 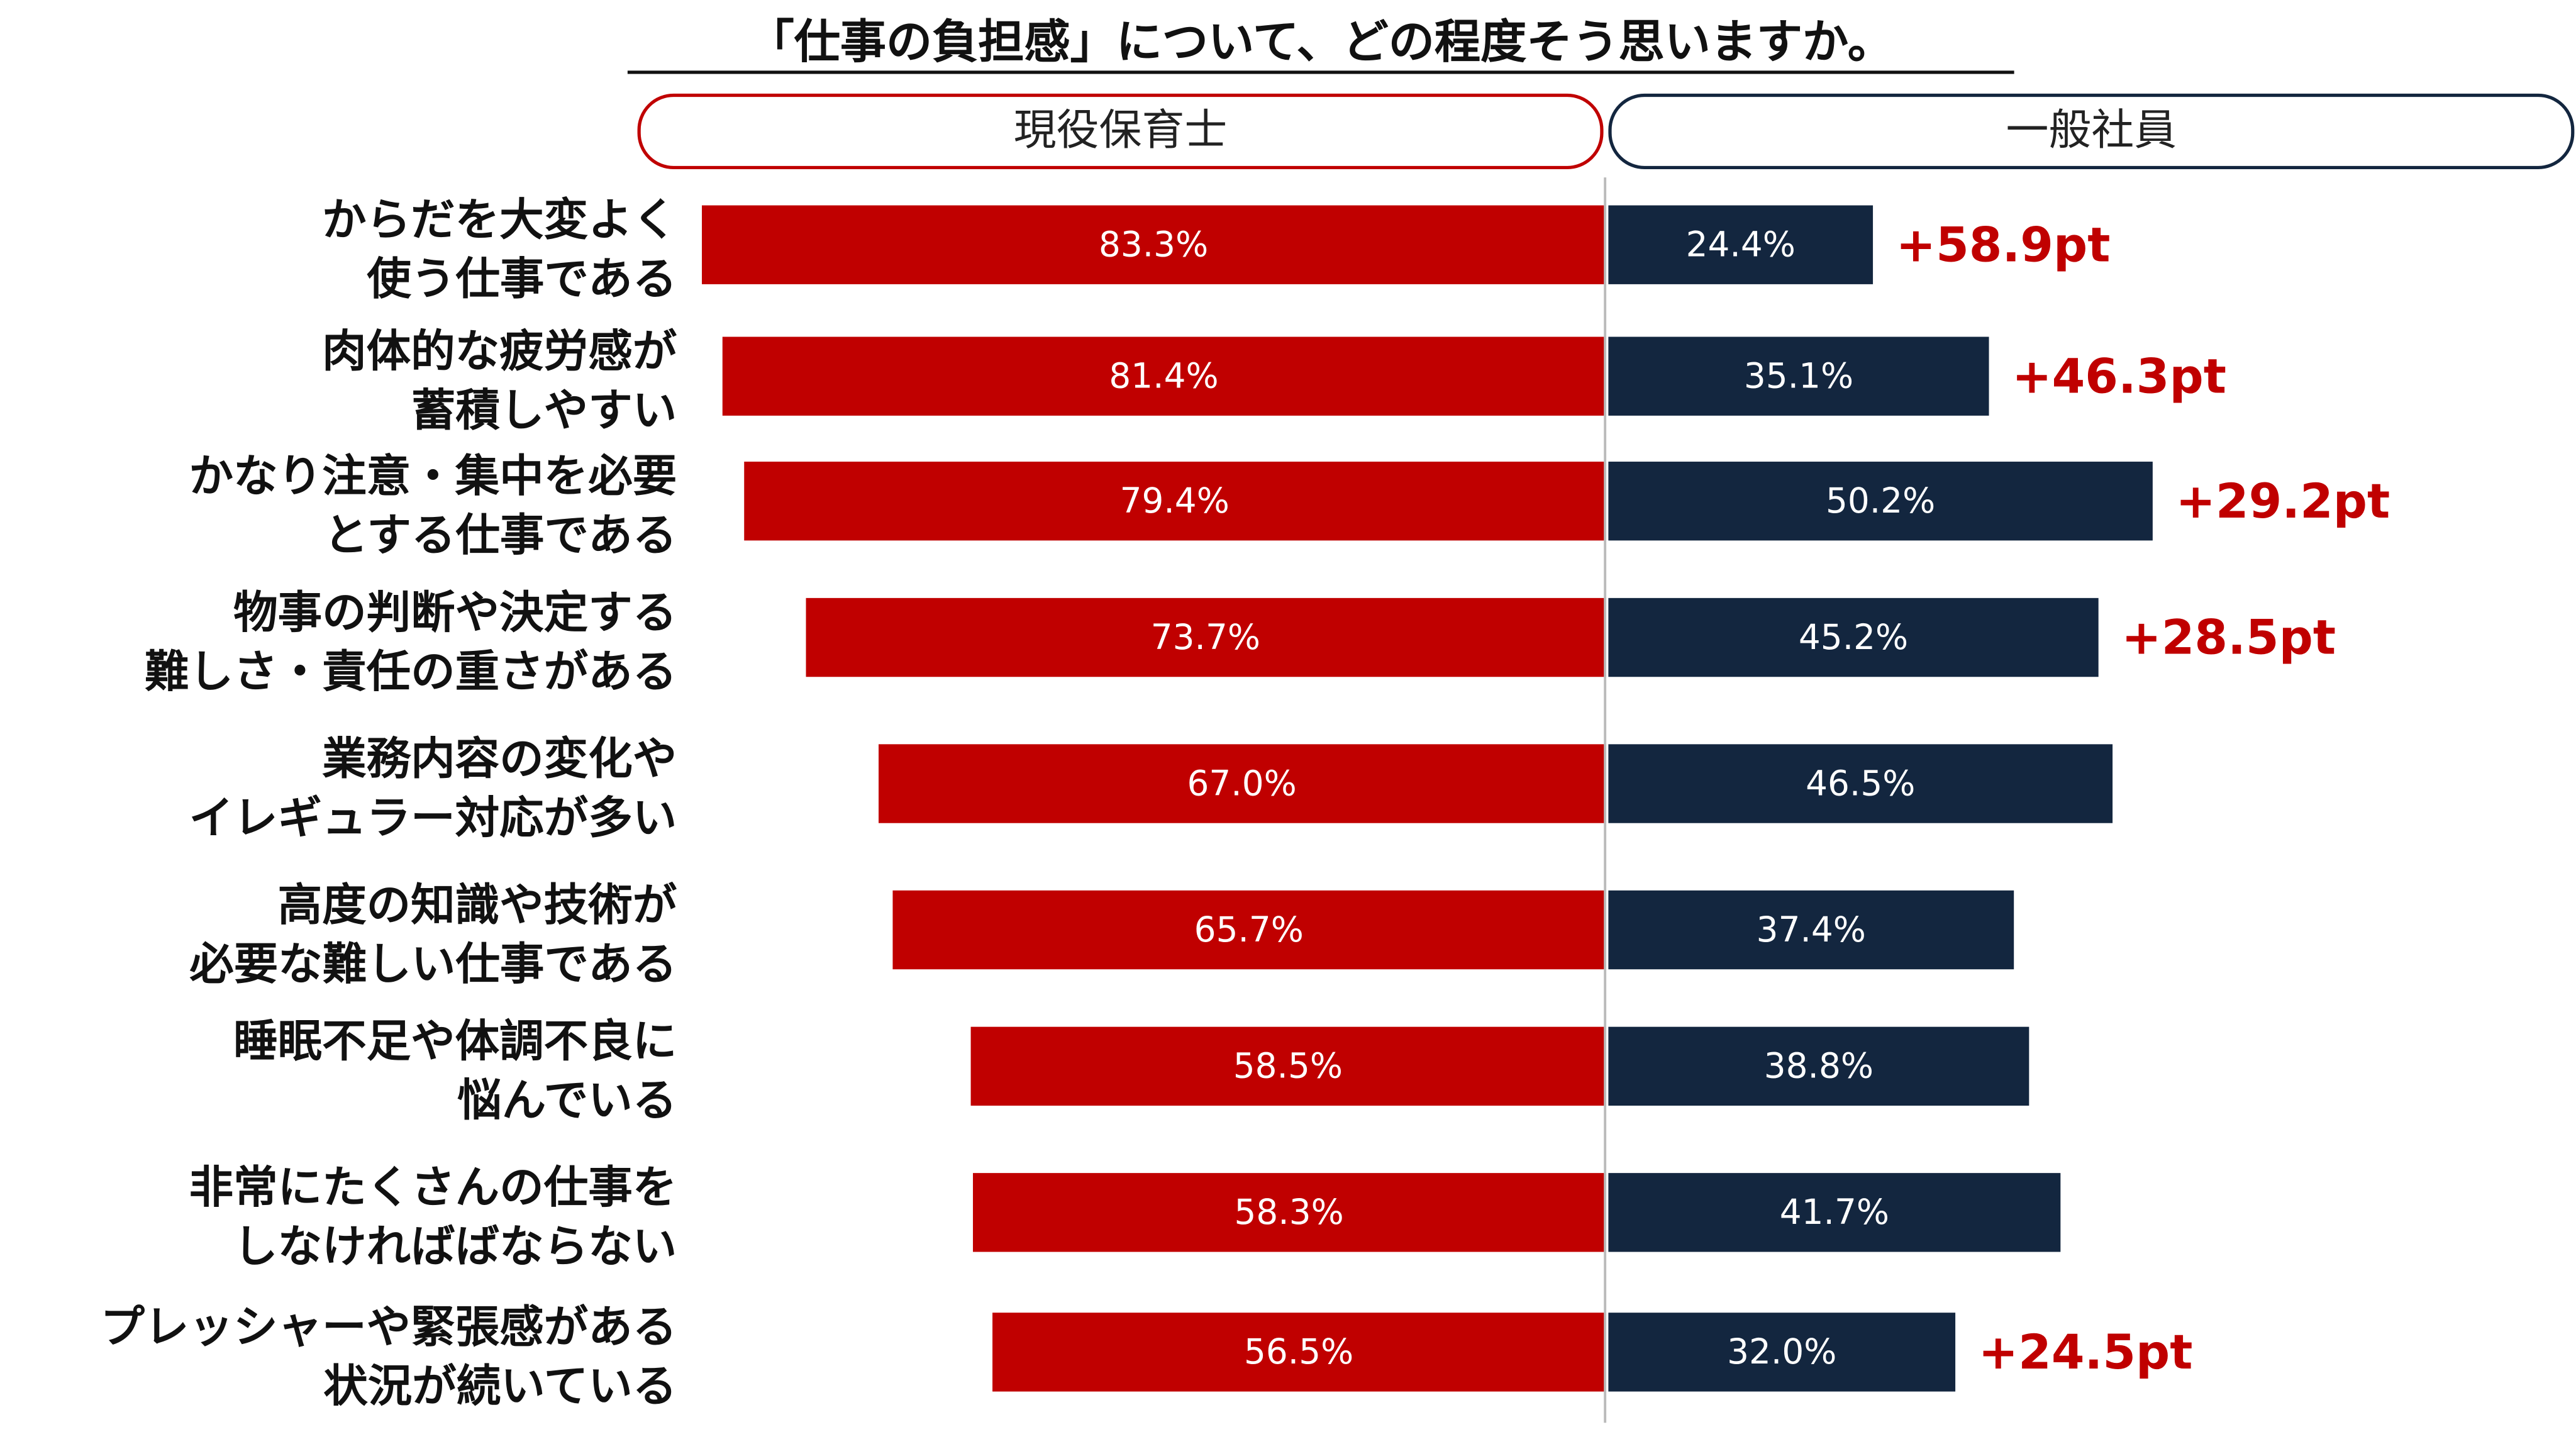 I want to click on category-label: とする仕事である, so click(x=500, y=535).